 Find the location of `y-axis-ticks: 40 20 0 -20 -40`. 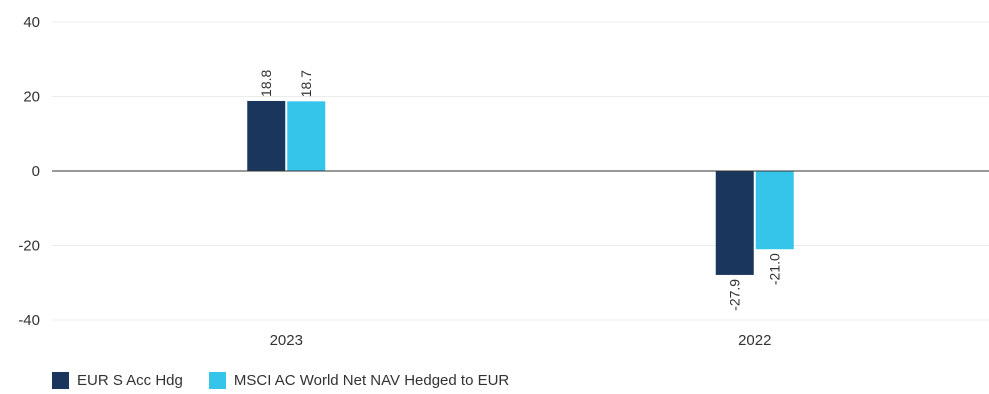

y-axis-ticks: 40 20 0 -20 -40 is located at coordinates (29, 171).